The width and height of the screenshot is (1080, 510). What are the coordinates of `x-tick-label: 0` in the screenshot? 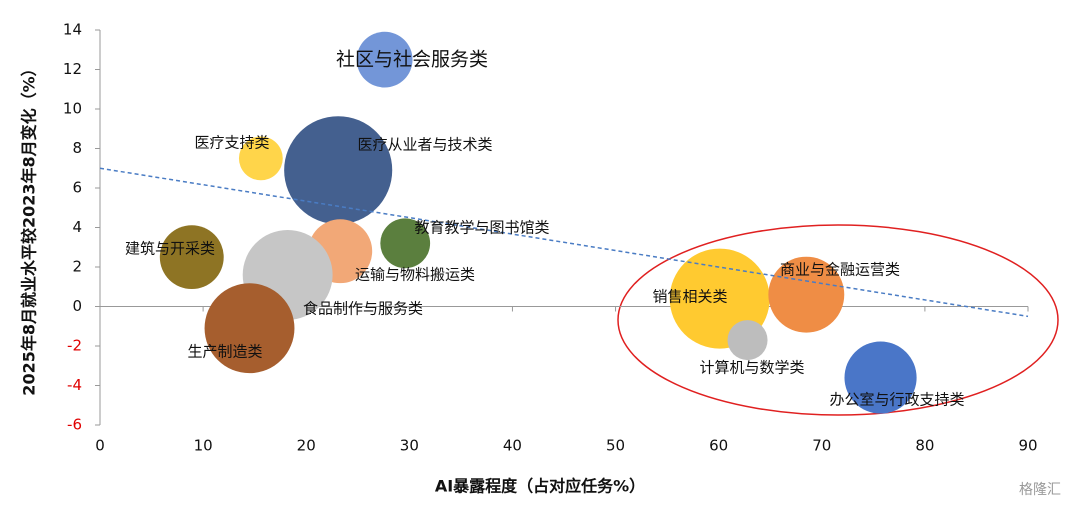 It's located at (100, 446).